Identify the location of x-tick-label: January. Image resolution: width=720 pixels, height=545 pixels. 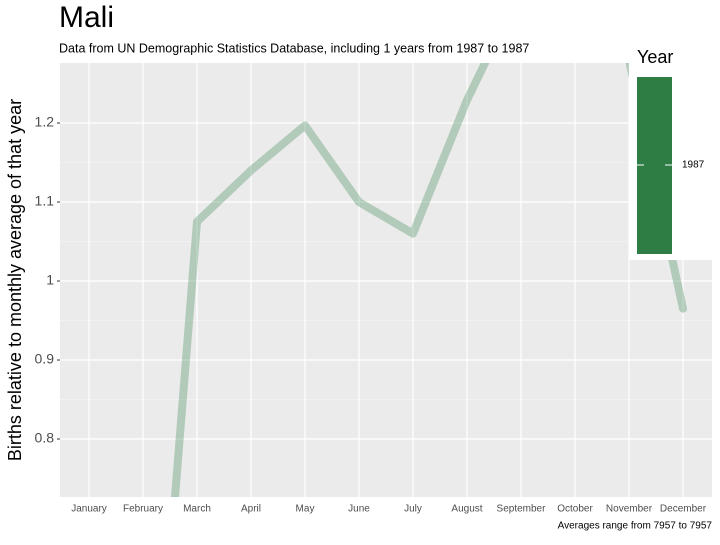
(89, 509).